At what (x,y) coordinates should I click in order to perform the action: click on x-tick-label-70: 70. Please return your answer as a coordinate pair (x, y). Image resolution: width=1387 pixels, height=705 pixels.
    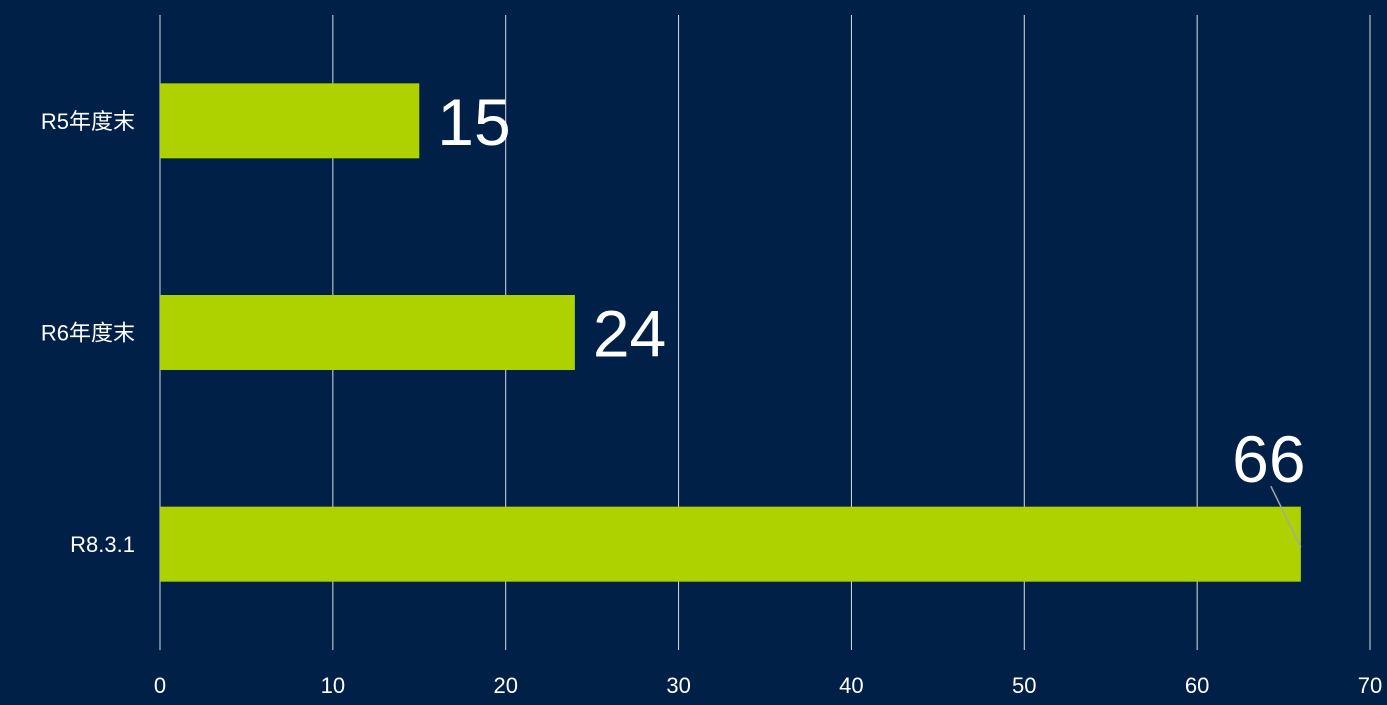
    Looking at the image, I should click on (1370, 685).